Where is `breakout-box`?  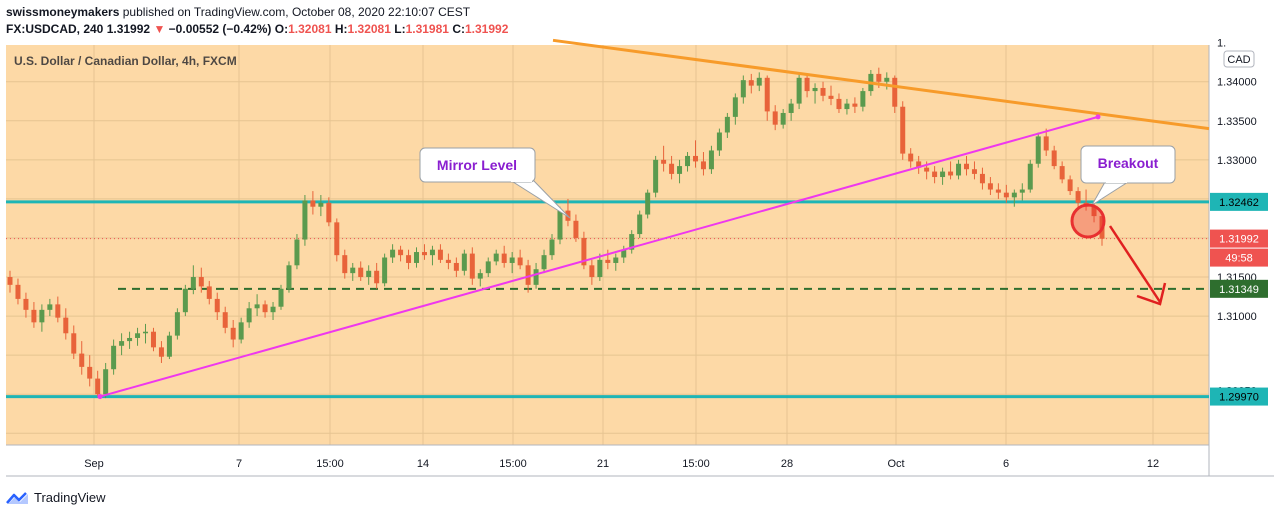 breakout-box is located at coordinates (1128, 164).